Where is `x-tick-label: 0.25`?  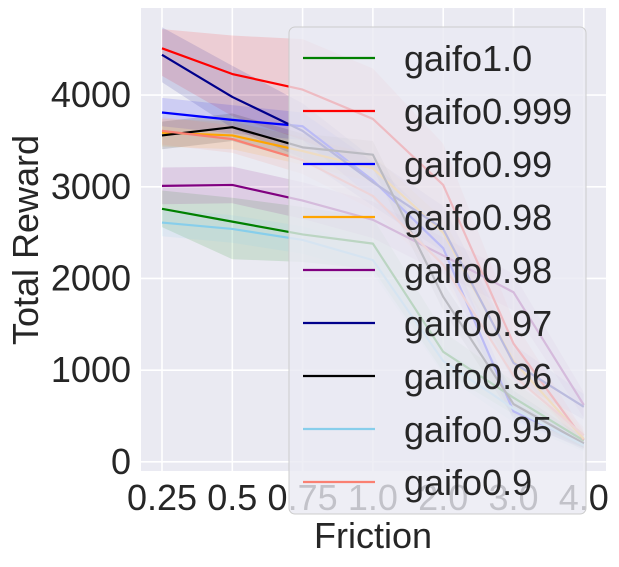
x-tick-label: 0.25 is located at coordinates (162, 497).